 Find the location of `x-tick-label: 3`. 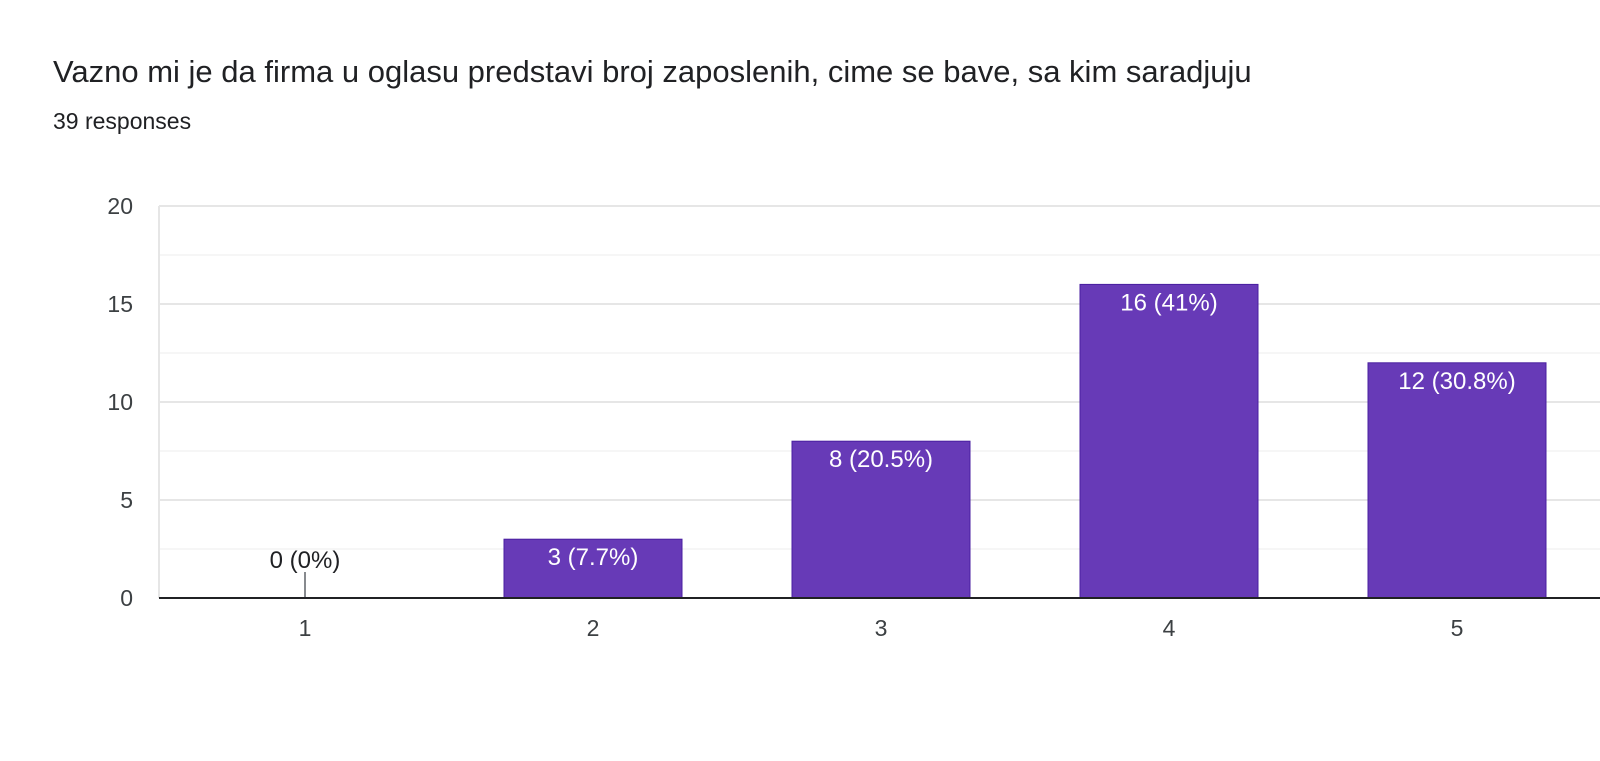

x-tick-label: 3 is located at coordinates (881, 628).